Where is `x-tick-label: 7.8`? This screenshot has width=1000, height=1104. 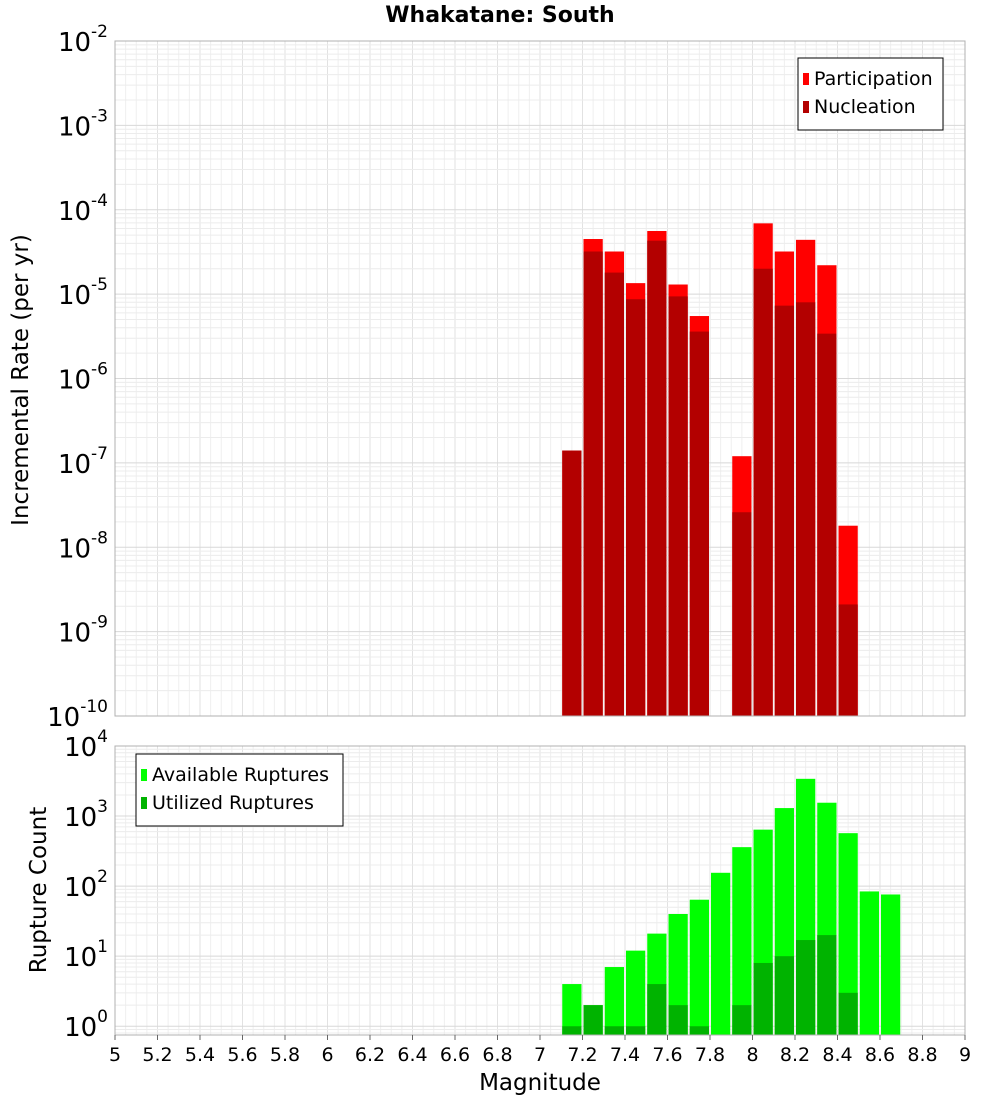 x-tick-label: 7.8 is located at coordinates (710, 1055).